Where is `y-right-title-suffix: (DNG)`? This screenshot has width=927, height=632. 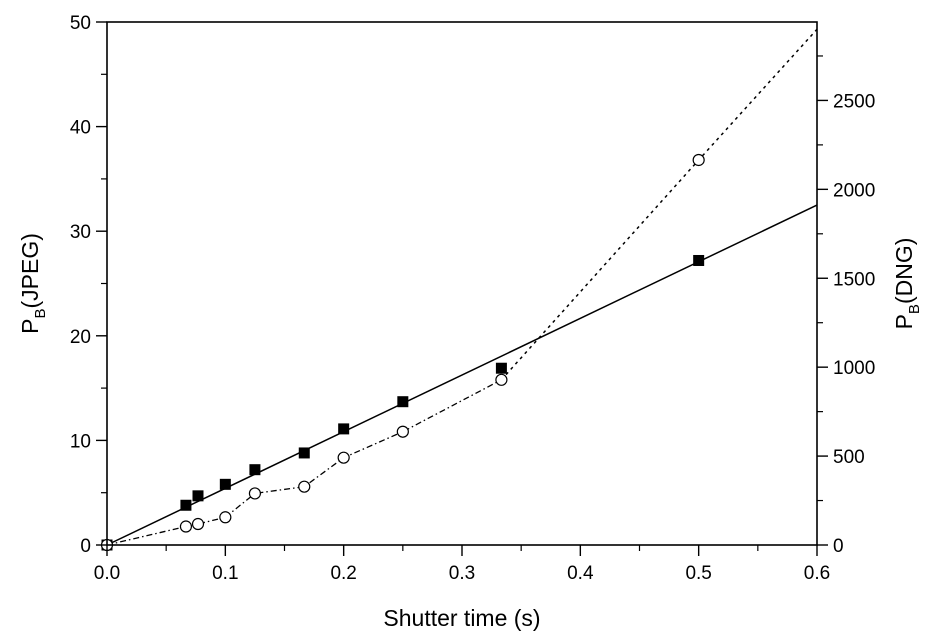 y-right-title-suffix: (DNG) is located at coordinates (904, 271).